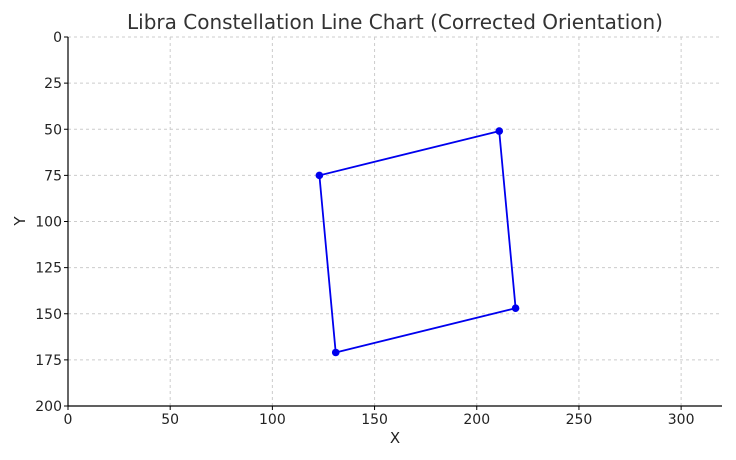 Image resolution: width=736 pixels, height=460 pixels. Describe the element at coordinates (68, 420) in the screenshot. I see `x-tick-label-0: 0` at that location.